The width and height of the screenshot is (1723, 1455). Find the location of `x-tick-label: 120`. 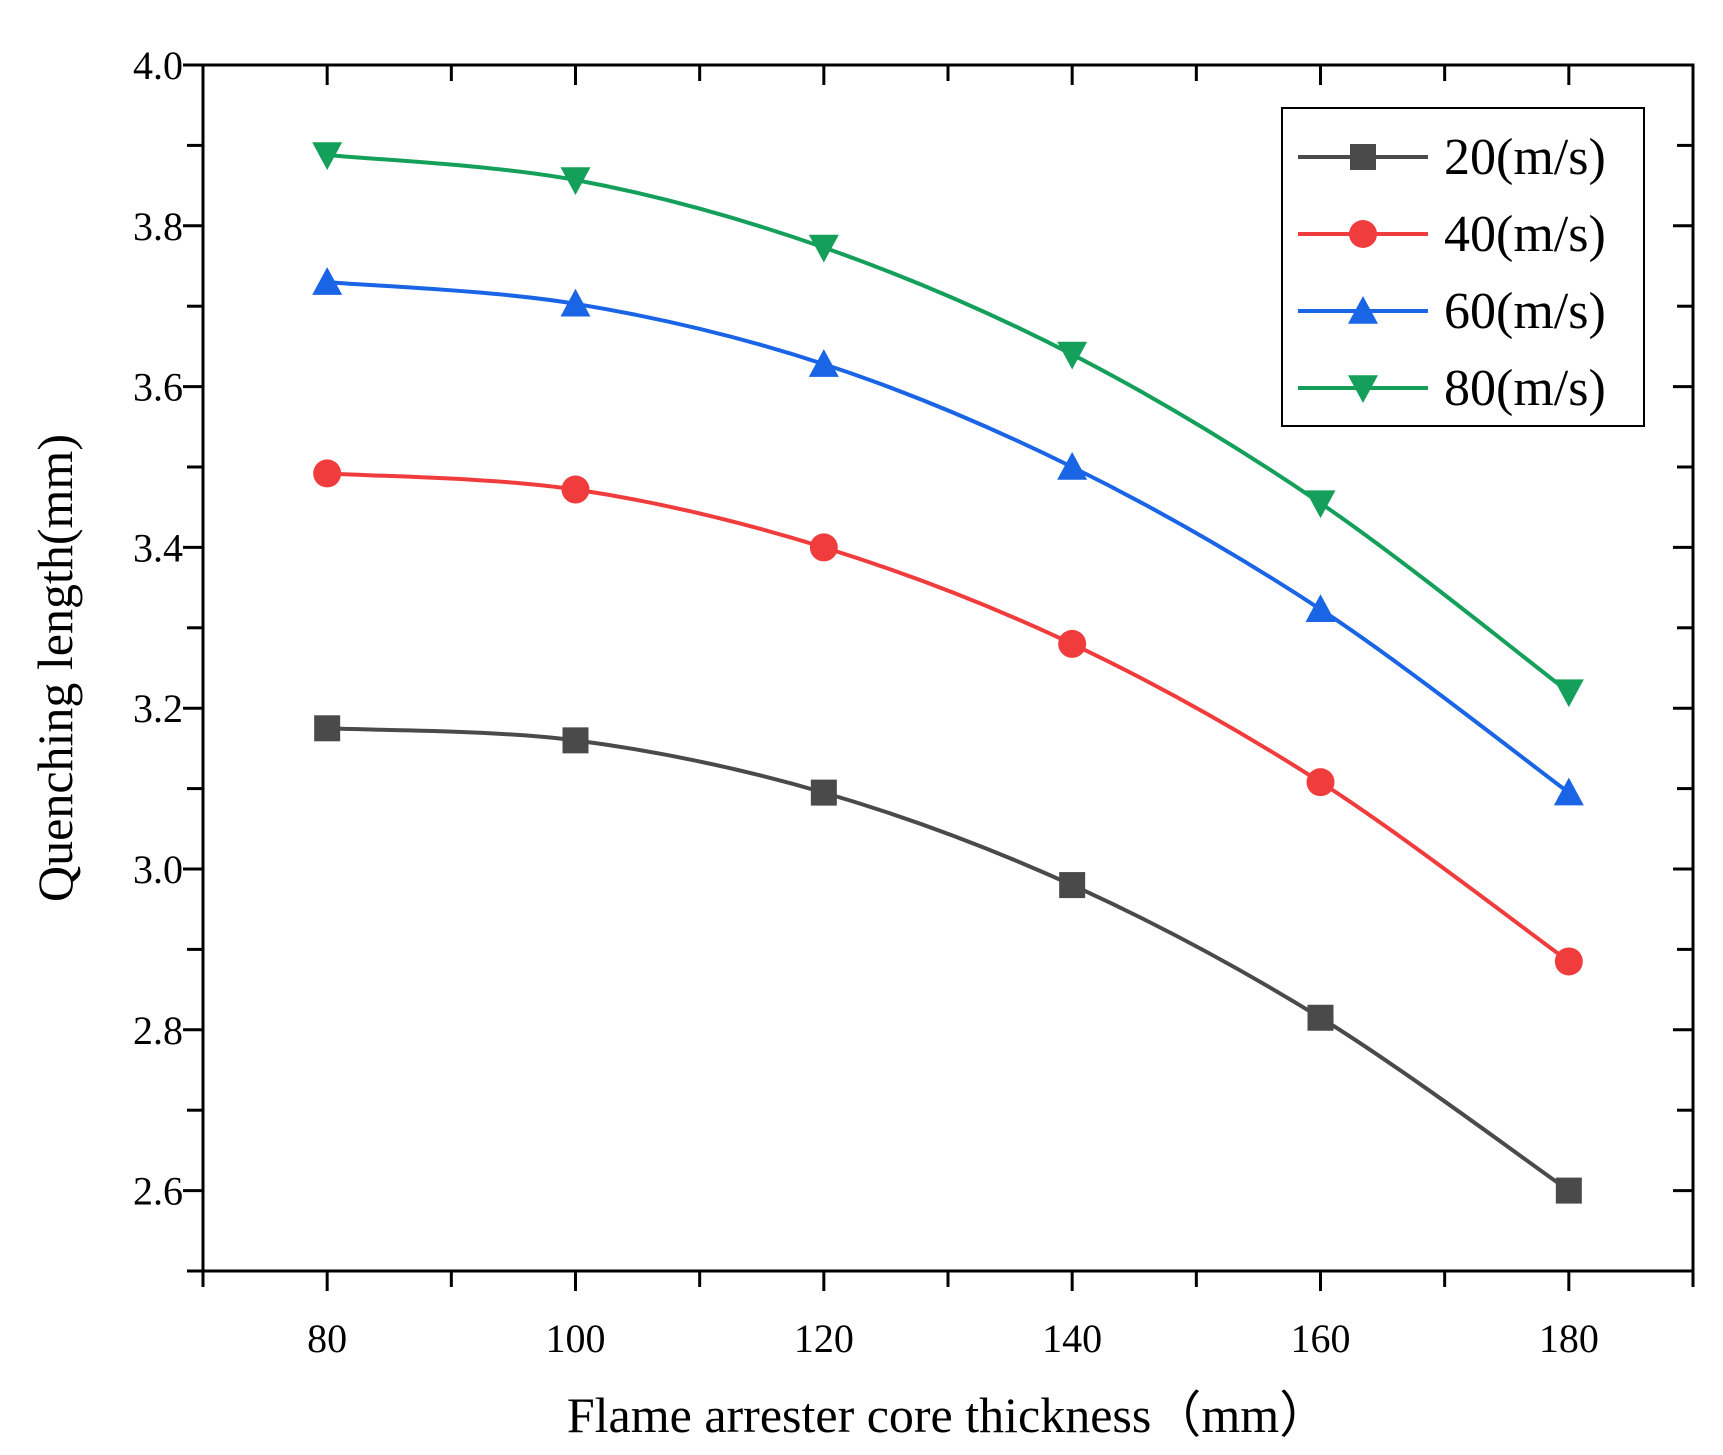

x-tick-label: 120 is located at coordinates (824, 1338).